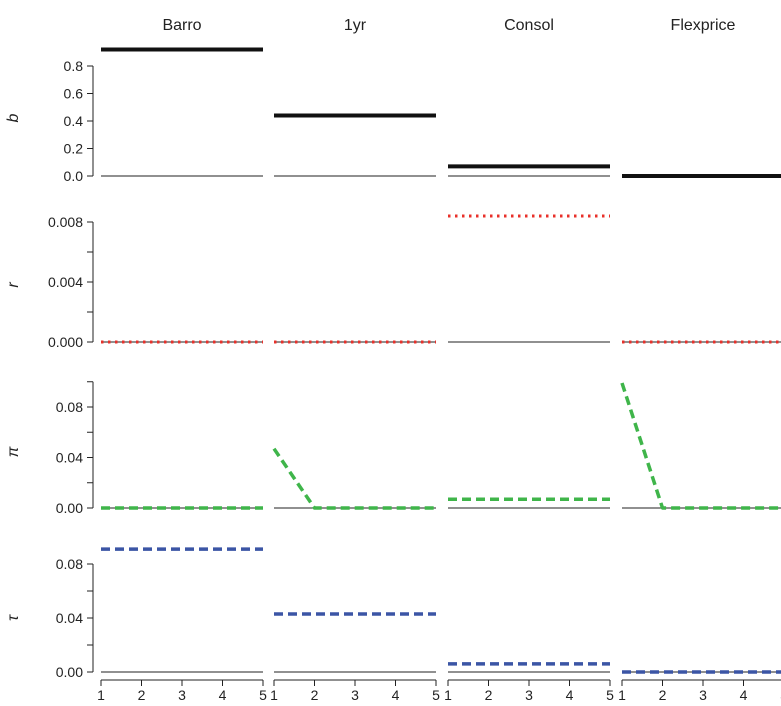 The width and height of the screenshot is (781, 706). What do you see at coordinates (529, 25) in the screenshot?
I see `column-title: Consol` at bounding box center [529, 25].